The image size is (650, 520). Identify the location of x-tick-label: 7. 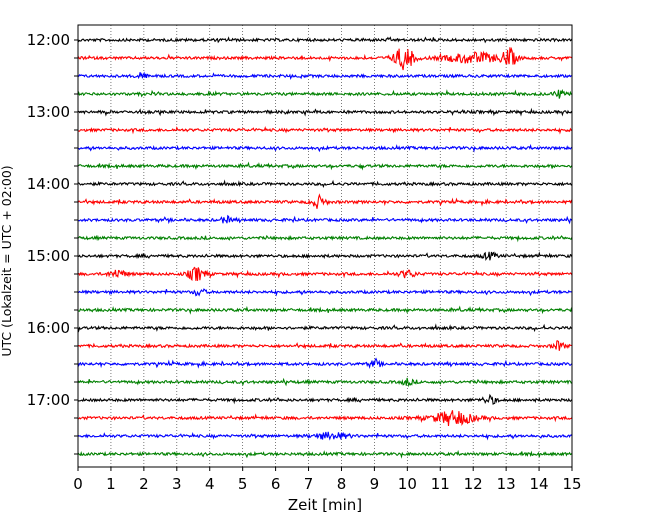
(309, 484).